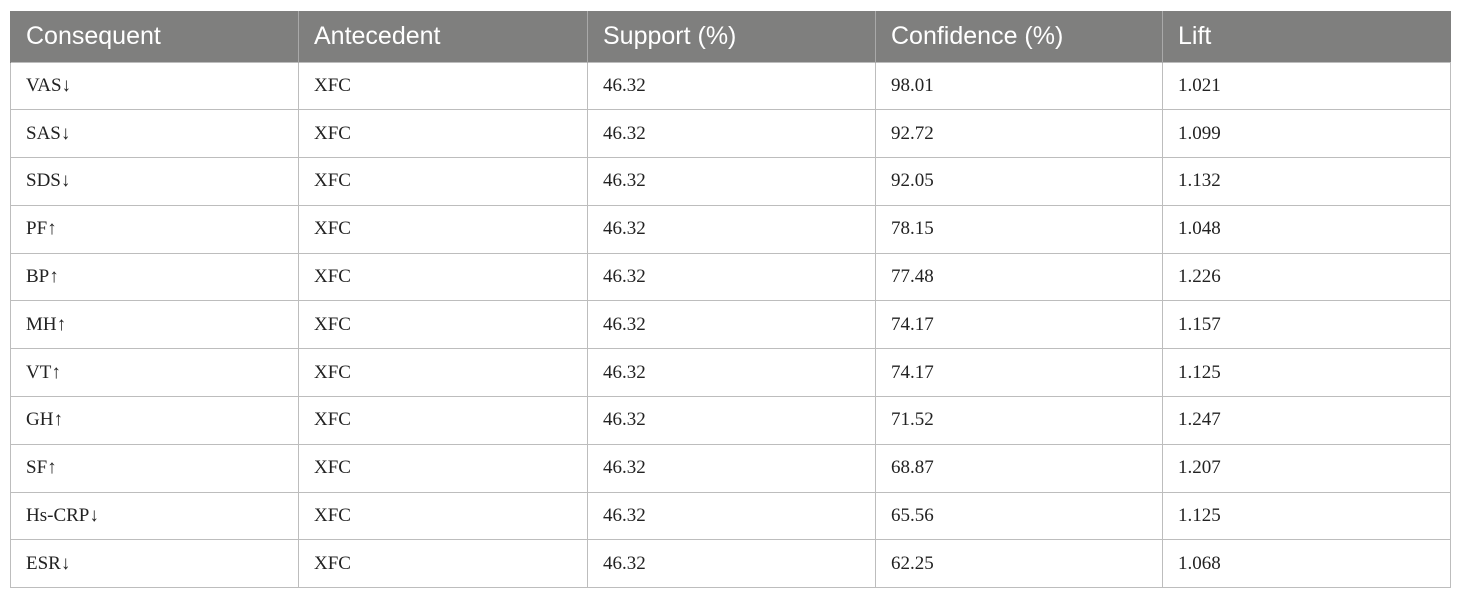 The image size is (1460, 599). Describe the element at coordinates (1019, 229) in the screenshot. I see `cell-confidence: 78.15` at that location.